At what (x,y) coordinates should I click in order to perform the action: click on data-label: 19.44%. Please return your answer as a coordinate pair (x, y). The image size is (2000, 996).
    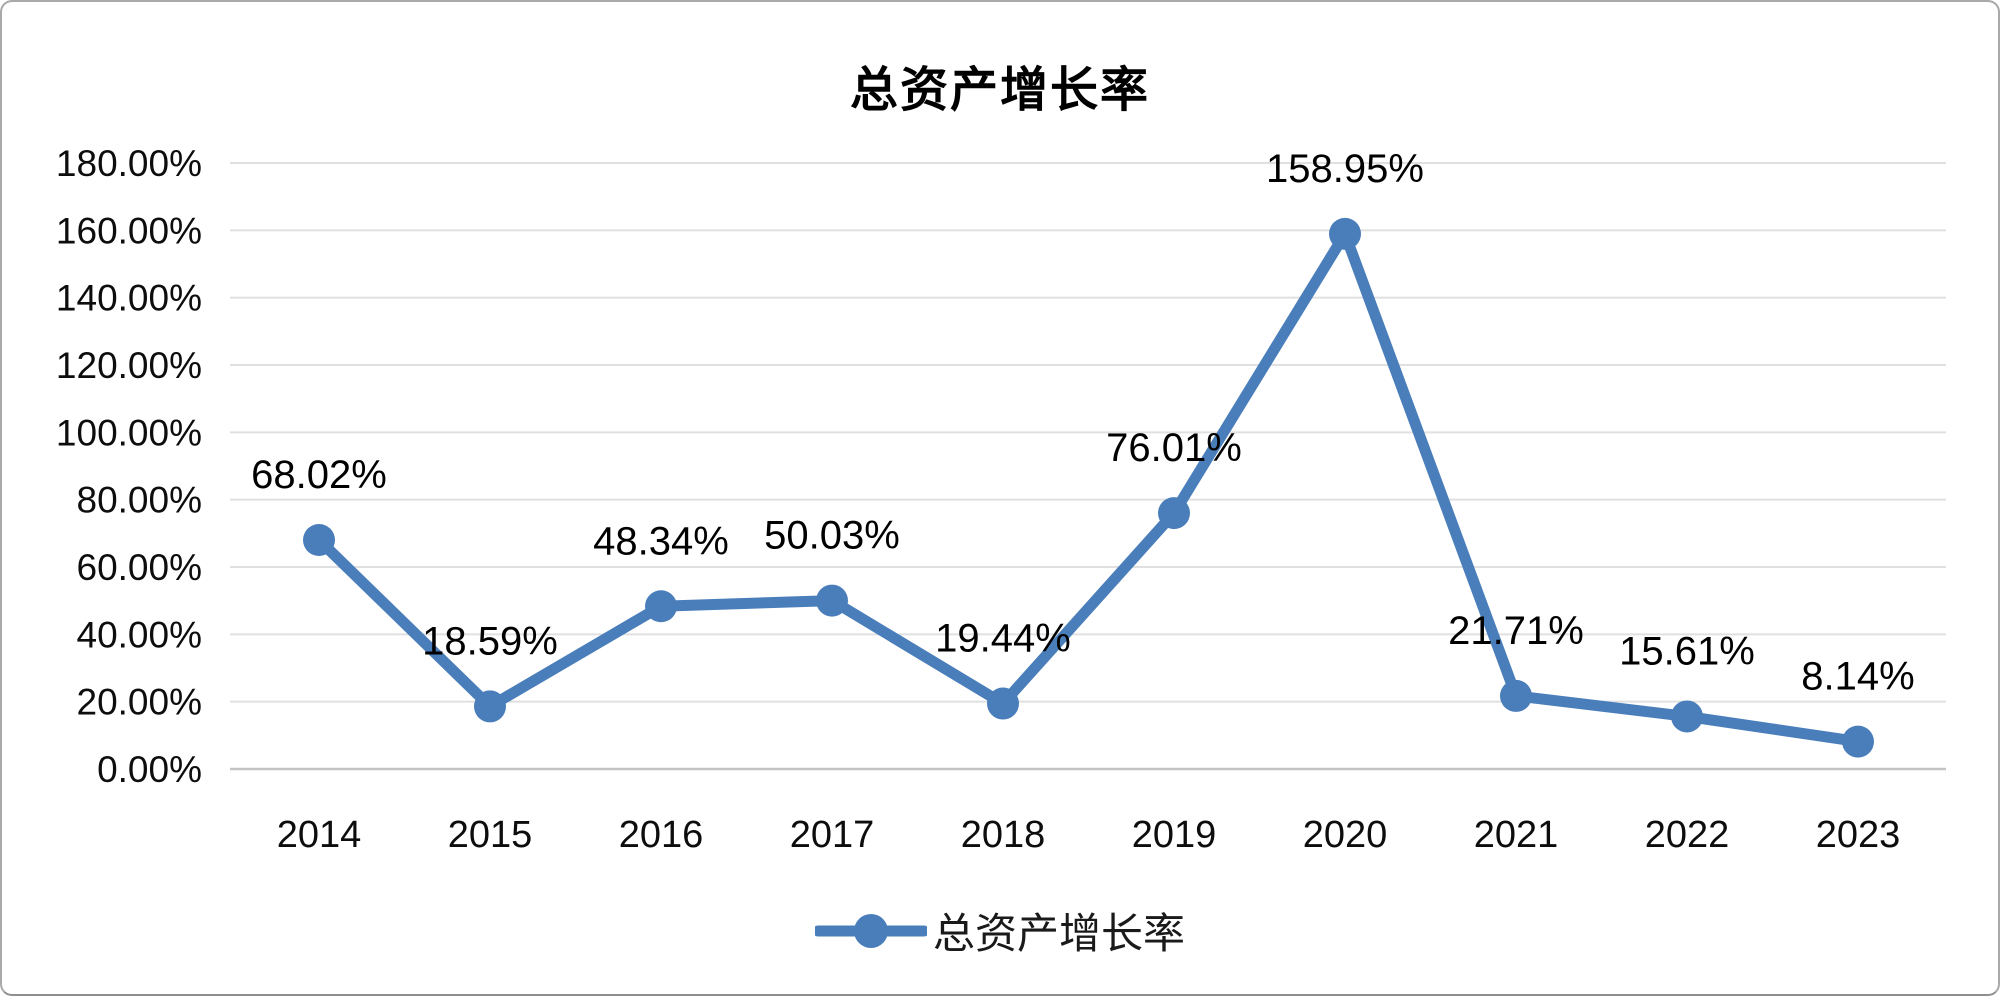
    Looking at the image, I should click on (1003, 639).